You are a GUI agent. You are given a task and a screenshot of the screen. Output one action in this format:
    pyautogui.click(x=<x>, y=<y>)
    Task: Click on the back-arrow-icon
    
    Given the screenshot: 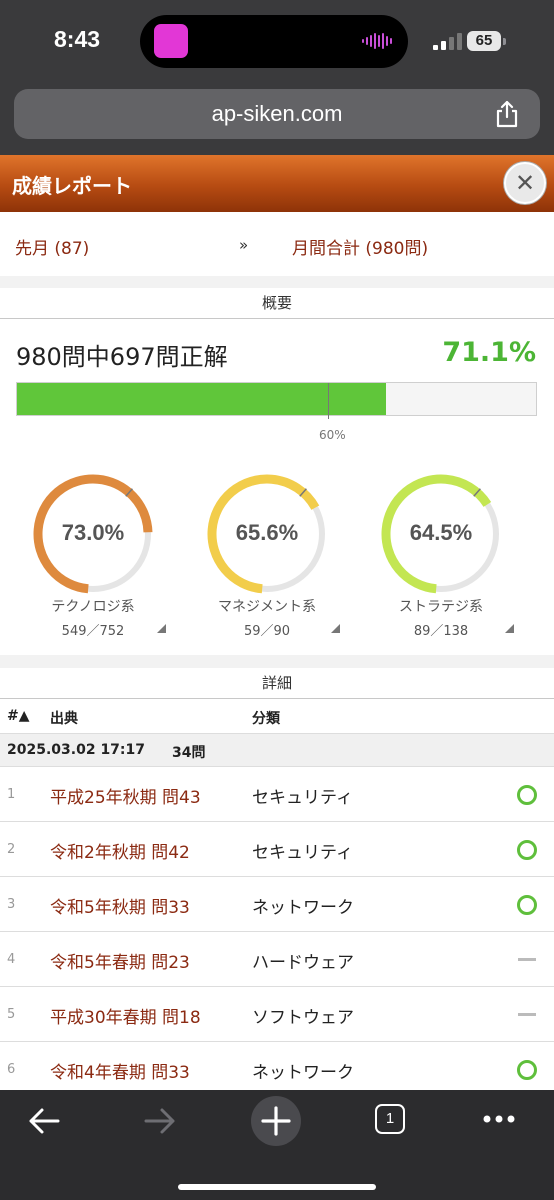 What is the action you would take?
    pyautogui.click(x=44, y=1121)
    